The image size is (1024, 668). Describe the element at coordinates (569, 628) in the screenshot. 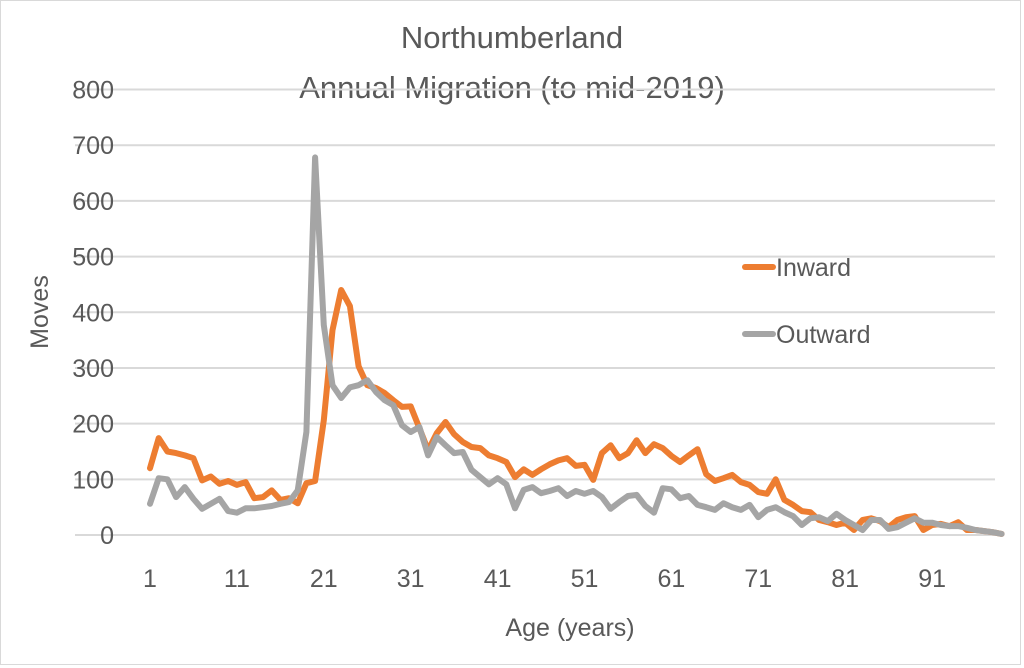

I see `x-axis-label: Age (years)` at that location.